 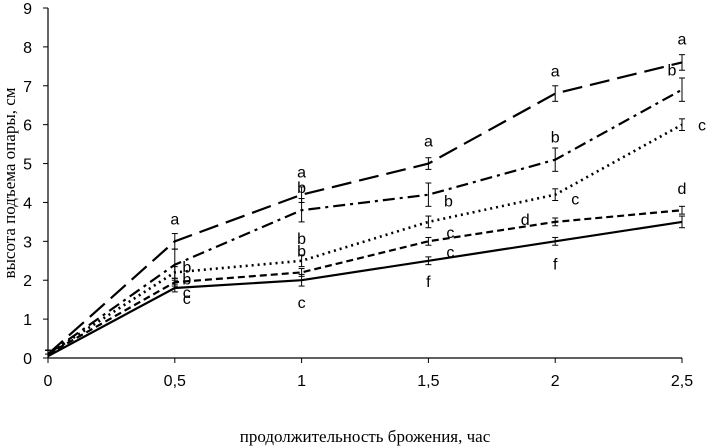 I want to click on y-tick-label: 3, so click(x=27, y=242).